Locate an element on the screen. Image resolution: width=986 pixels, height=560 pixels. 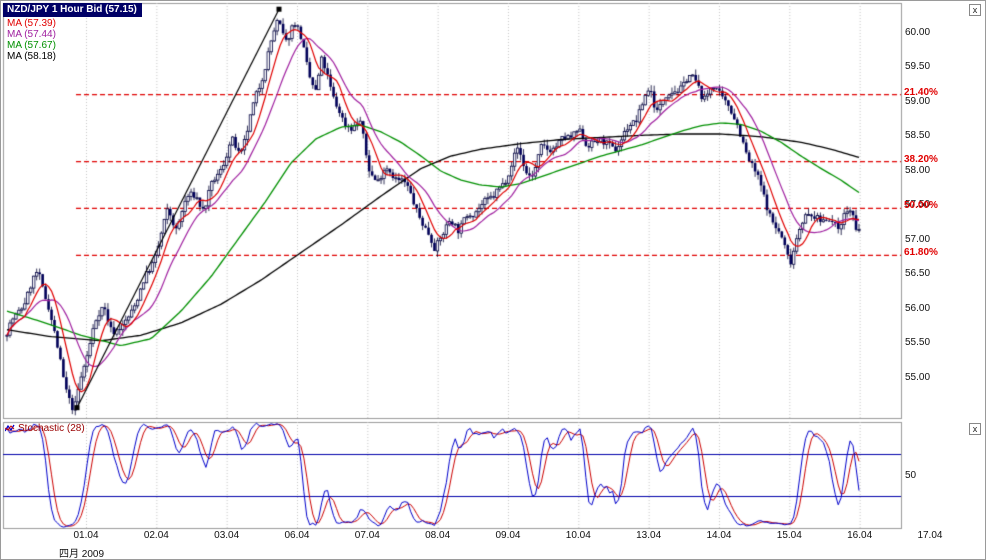
x-axis-label: 13.04 is located at coordinates (649, 535).